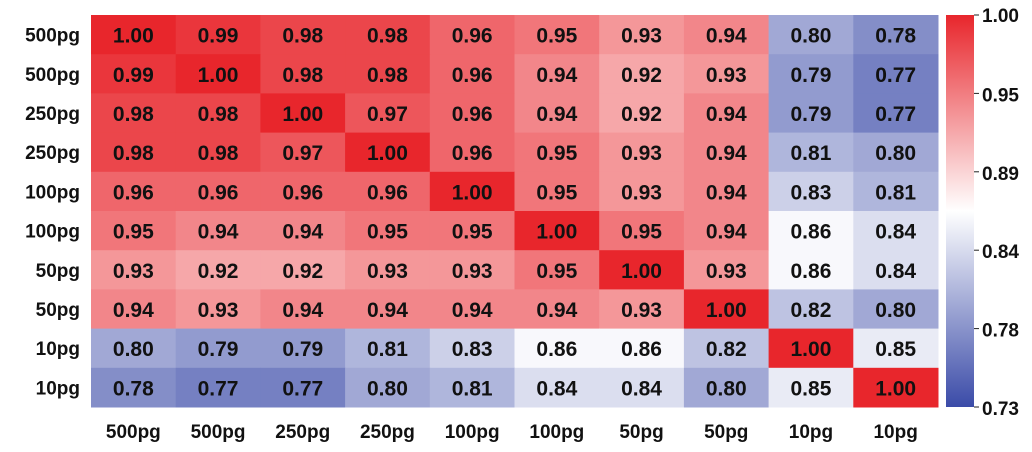 The image size is (1032, 452). What do you see at coordinates (1000, 174) in the screenshot?
I see `colorbar-tick-label: 0.89` at bounding box center [1000, 174].